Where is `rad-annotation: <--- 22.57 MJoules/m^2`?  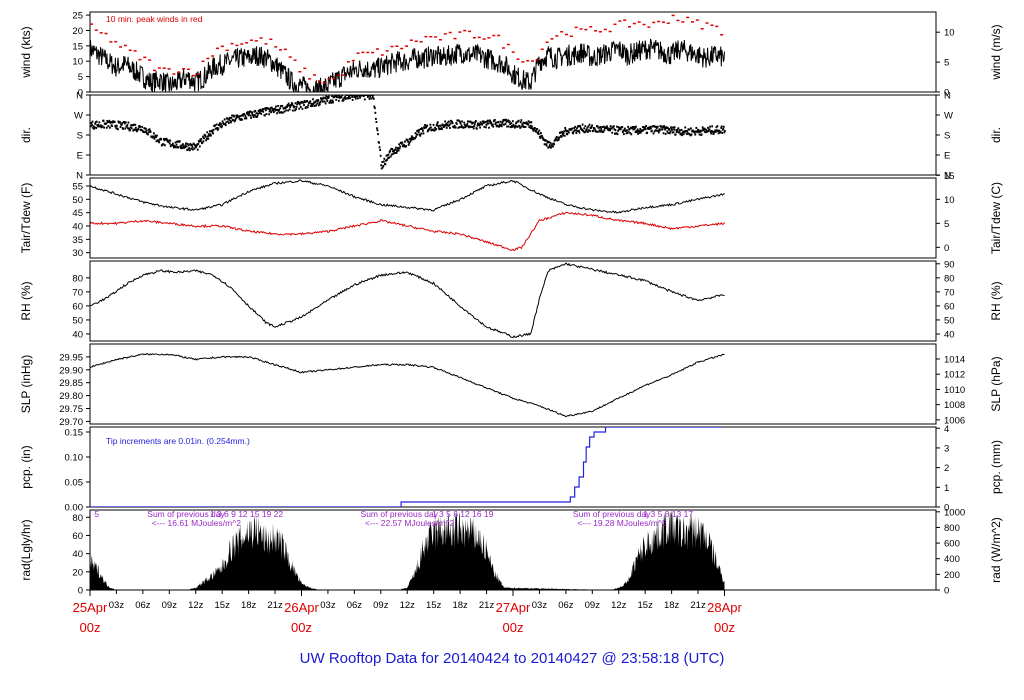 rad-annotation: <--- 22.57 MJoules/m^2 is located at coordinates (410, 523).